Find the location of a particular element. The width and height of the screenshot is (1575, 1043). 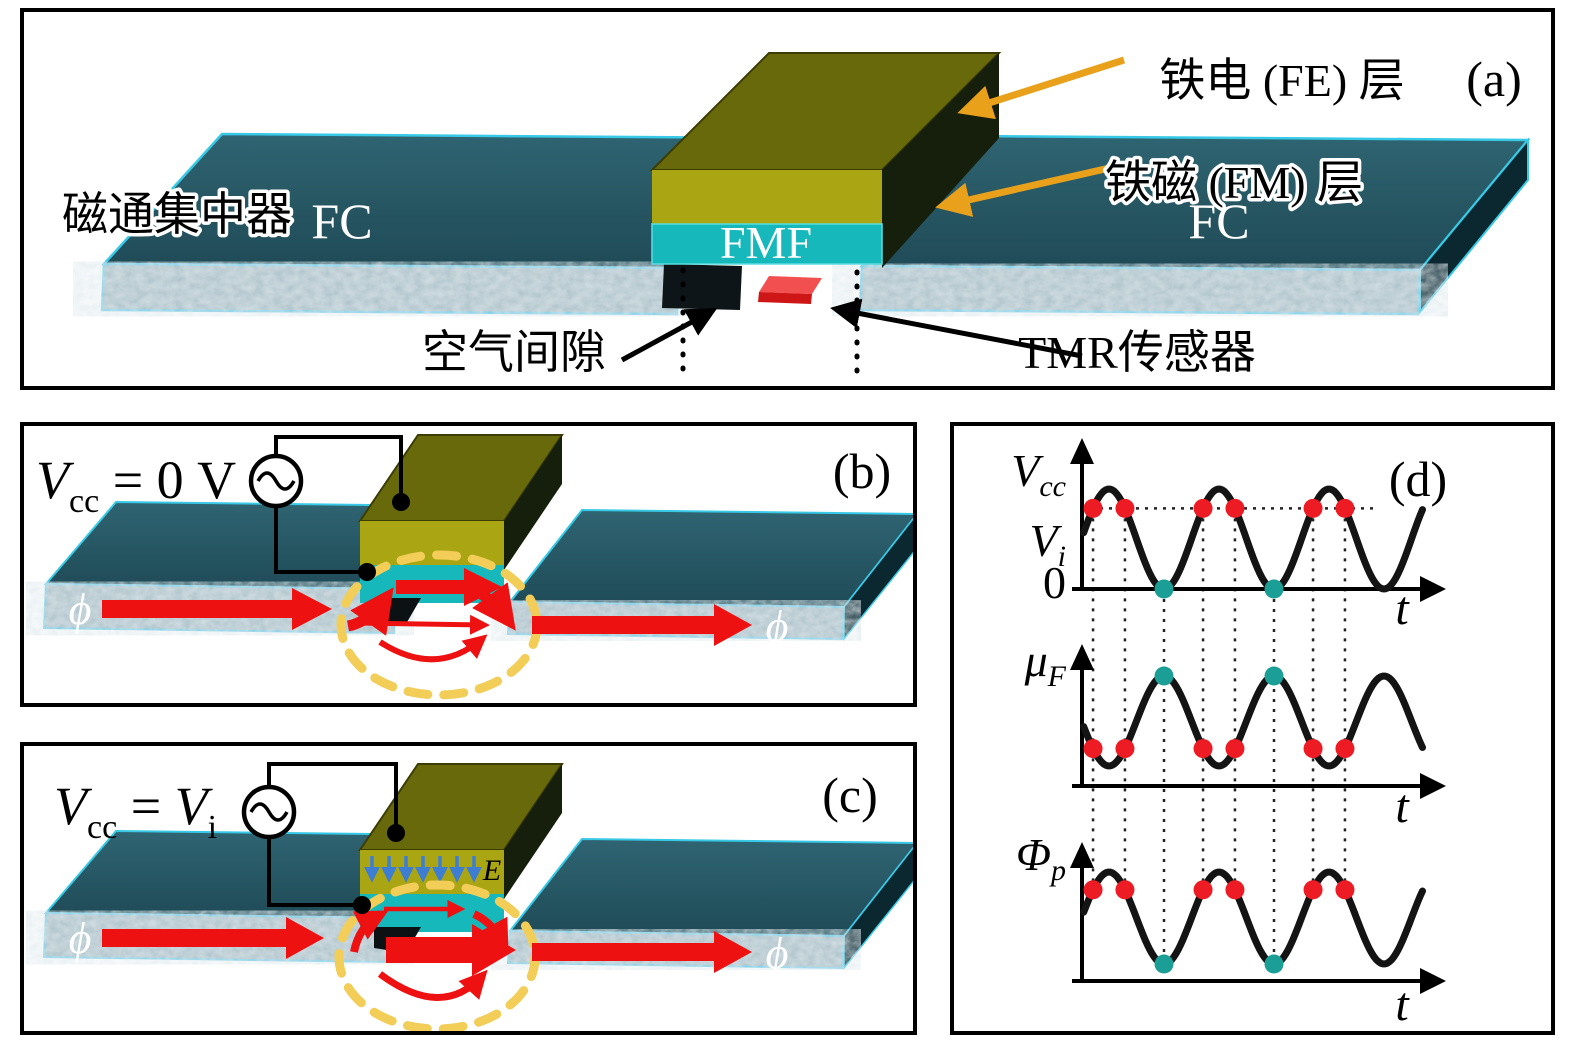

gap-flux-big-arrow is located at coordinates (451, 950).